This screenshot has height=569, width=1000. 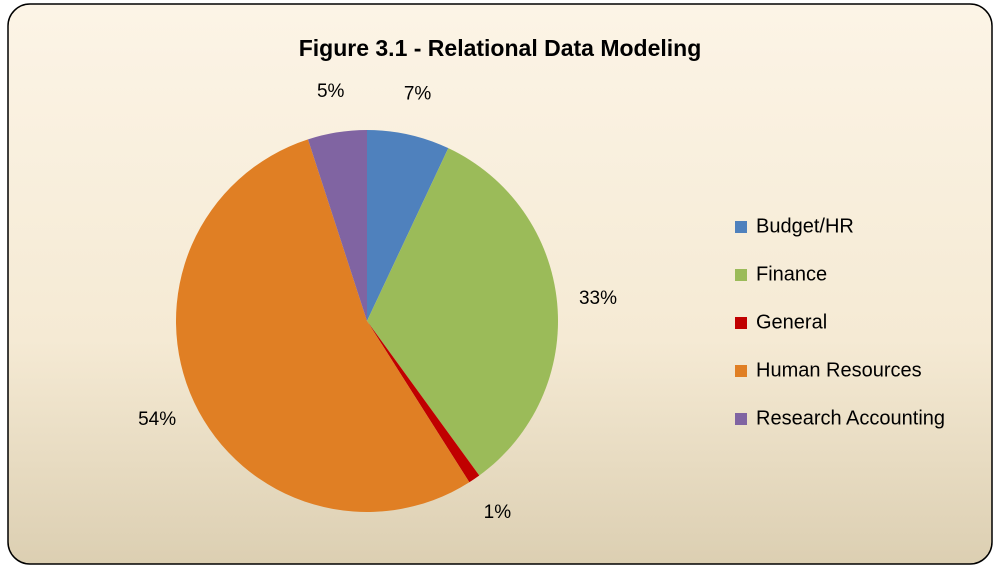 I want to click on data-label: 33%, so click(x=598, y=298).